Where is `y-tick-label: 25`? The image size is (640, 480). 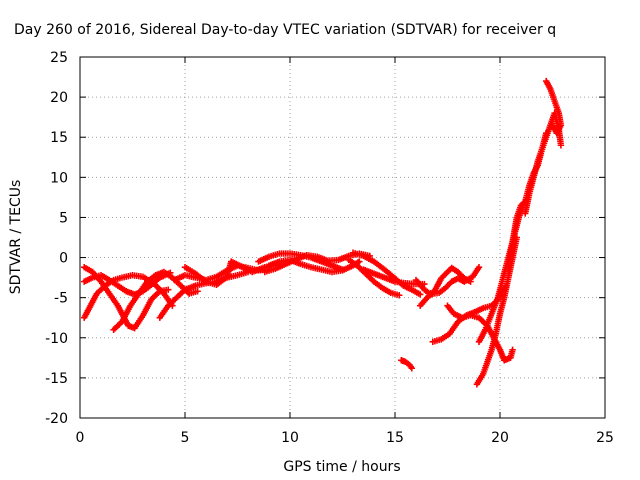
y-tick-label: 25 is located at coordinates (59, 58).